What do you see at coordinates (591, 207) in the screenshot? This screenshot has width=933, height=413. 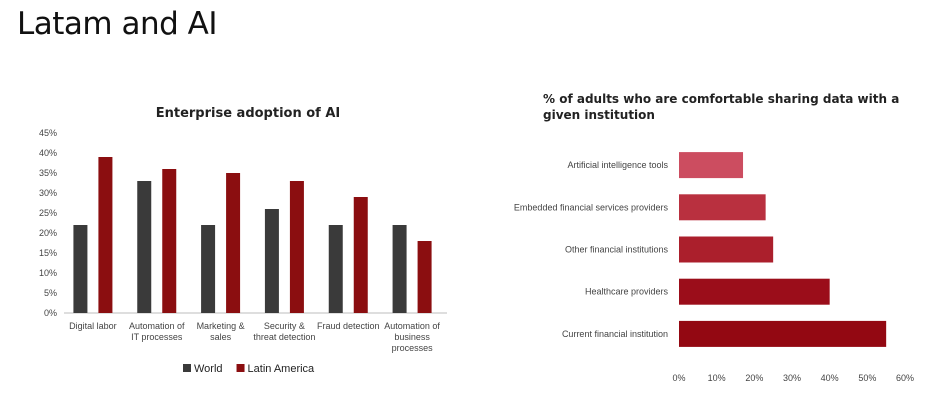 I see `y-category-label: Embedded financial services providers` at bounding box center [591, 207].